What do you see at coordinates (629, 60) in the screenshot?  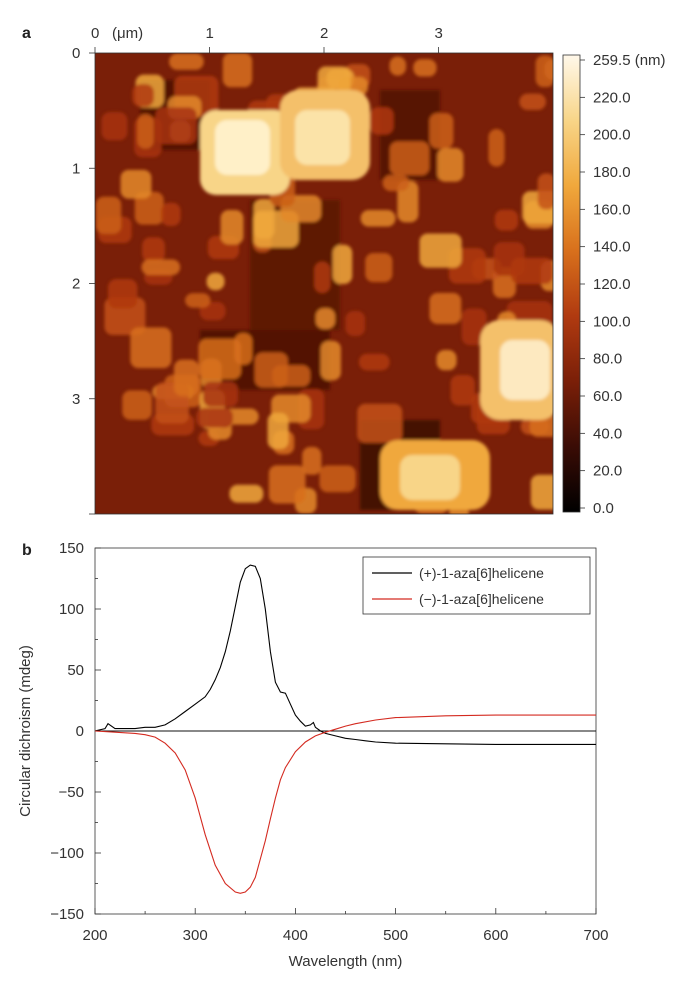 I see `colorbar-label: 259.5 (nm)` at bounding box center [629, 60].